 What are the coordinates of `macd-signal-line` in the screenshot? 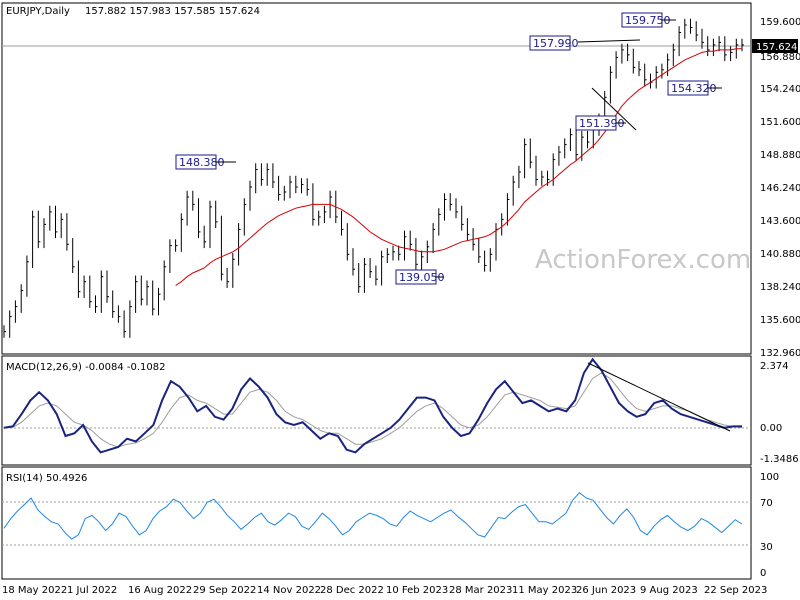 It's located at (373, 410).